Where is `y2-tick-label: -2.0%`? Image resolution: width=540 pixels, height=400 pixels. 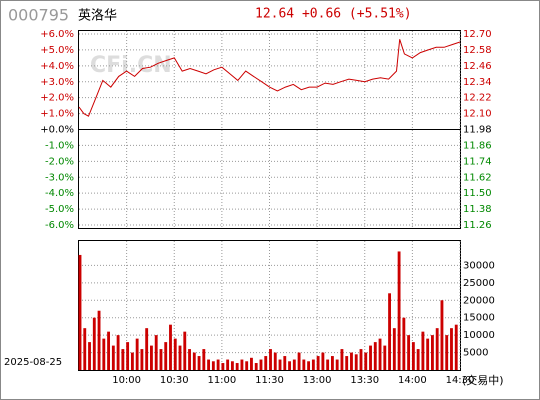 y2-tick-label: -2.0% is located at coordinates (59, 161).